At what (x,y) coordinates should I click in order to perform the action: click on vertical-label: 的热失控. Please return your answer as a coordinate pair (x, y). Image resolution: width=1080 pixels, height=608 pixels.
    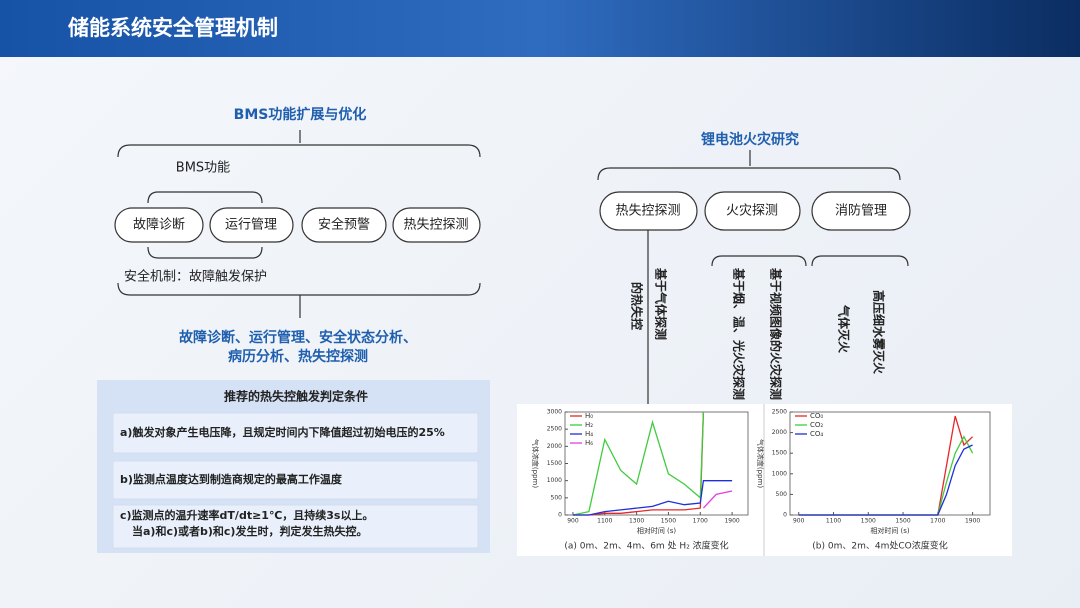
    Looking at the image, I should click on (637, 306).